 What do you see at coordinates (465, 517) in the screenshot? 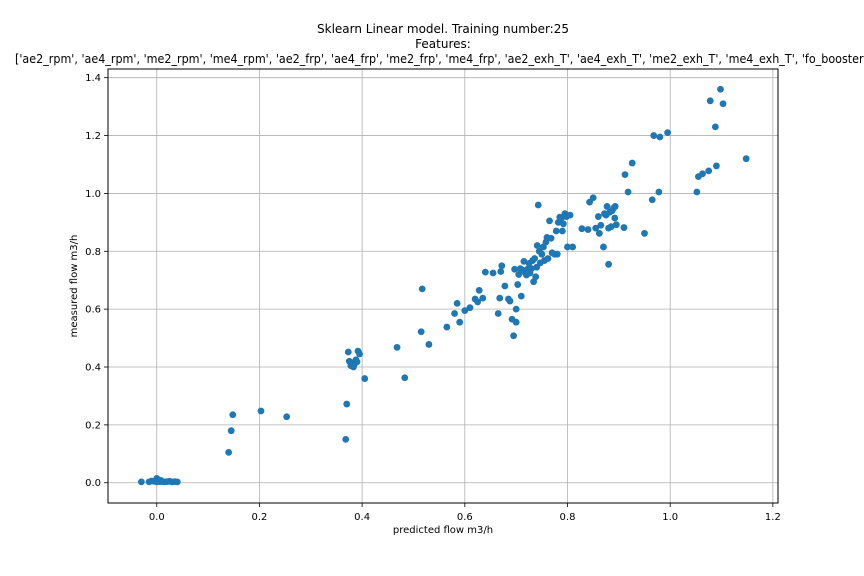
I see `x-tick-label: 0.6` at bounding box center [465, 517].